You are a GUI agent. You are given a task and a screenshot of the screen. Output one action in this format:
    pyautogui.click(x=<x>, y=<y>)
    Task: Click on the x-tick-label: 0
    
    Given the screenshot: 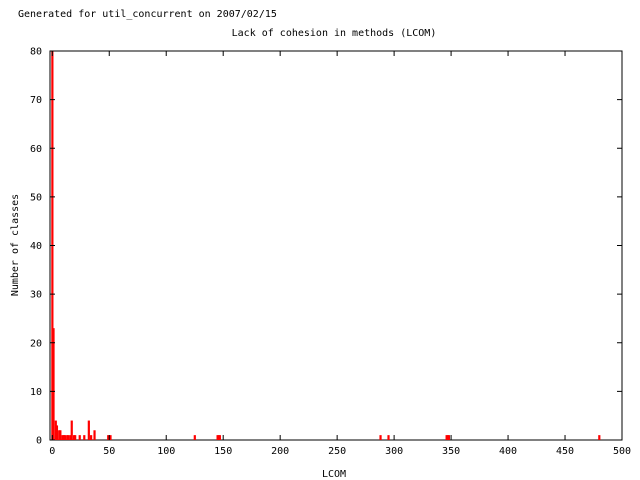 What is the action you would take?
    pyautogui.click(x=52, y=451)
    